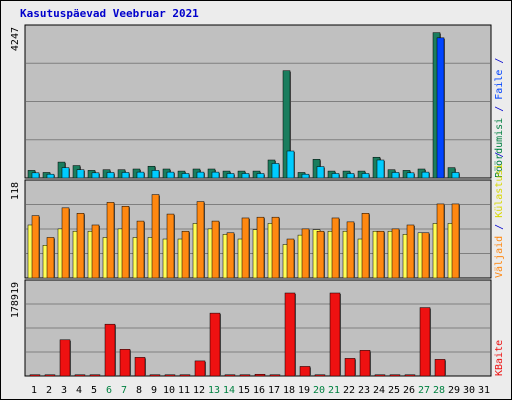 The image size is (512, 400). What do you see at coordinates (394, 390) in the screenshot?
I see `x-tick-label: 25` at bounding box center [394, 390].